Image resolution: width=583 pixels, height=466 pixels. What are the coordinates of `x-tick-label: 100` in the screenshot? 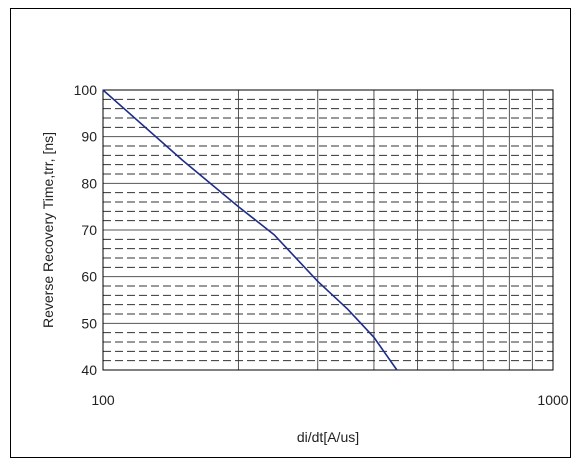 It's located at (103, 400).